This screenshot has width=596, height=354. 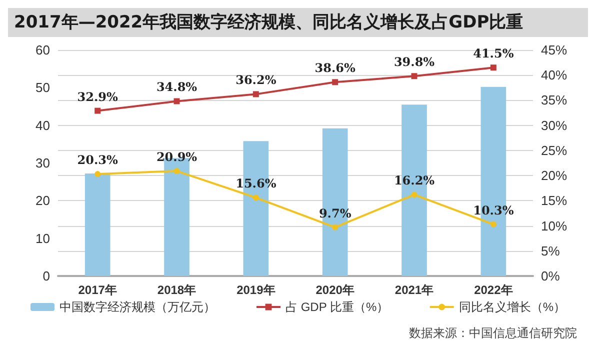 I want to click on x-tick-label: 2021年, so click(x=414, y=290).